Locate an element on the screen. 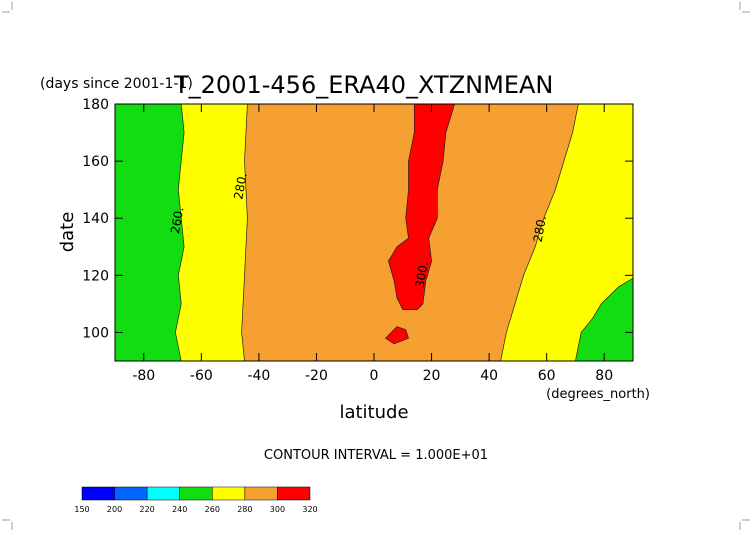  y-tick-label: 120 is located at coordinates (95, 276).